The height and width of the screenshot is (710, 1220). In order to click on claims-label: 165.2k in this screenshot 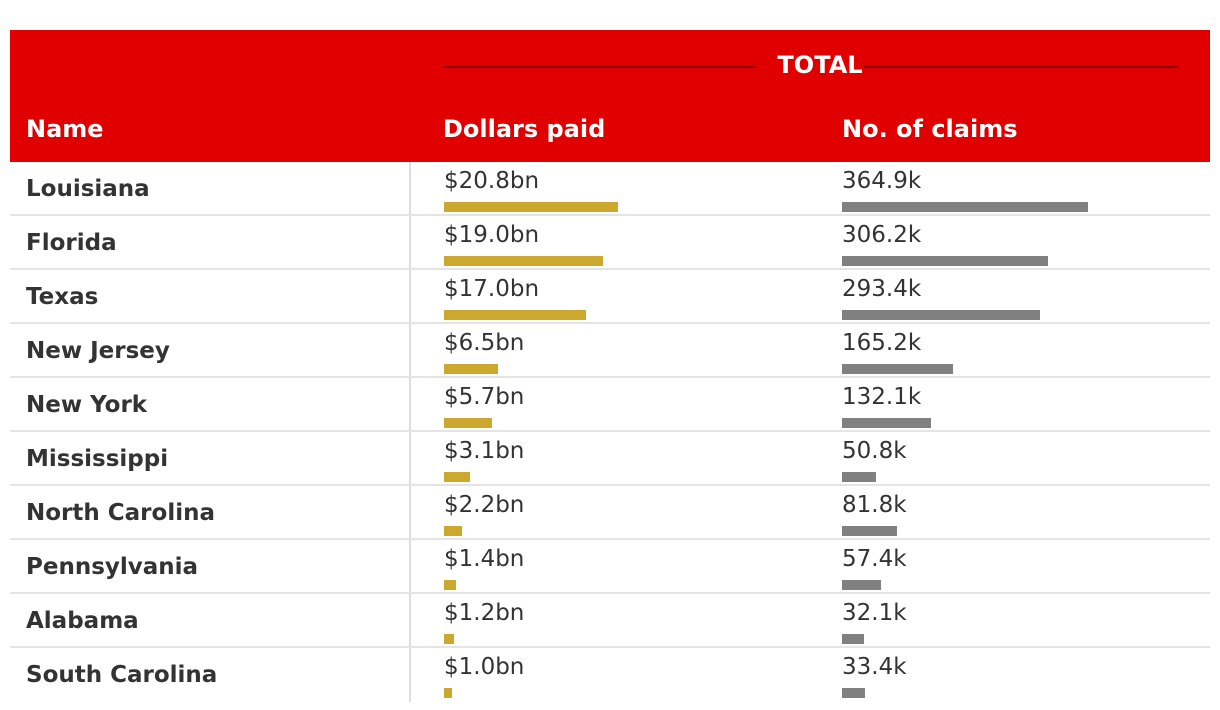, I will do `click(882, 343)`.